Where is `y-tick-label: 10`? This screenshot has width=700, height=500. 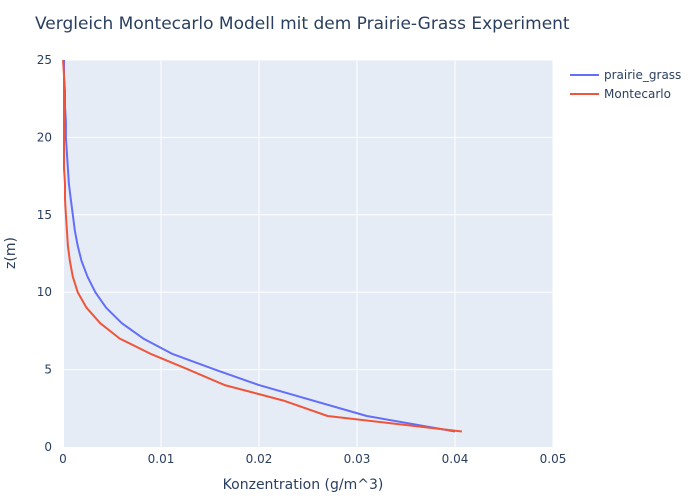 y-tick-label: 10 is located at coordinates (44, 292).